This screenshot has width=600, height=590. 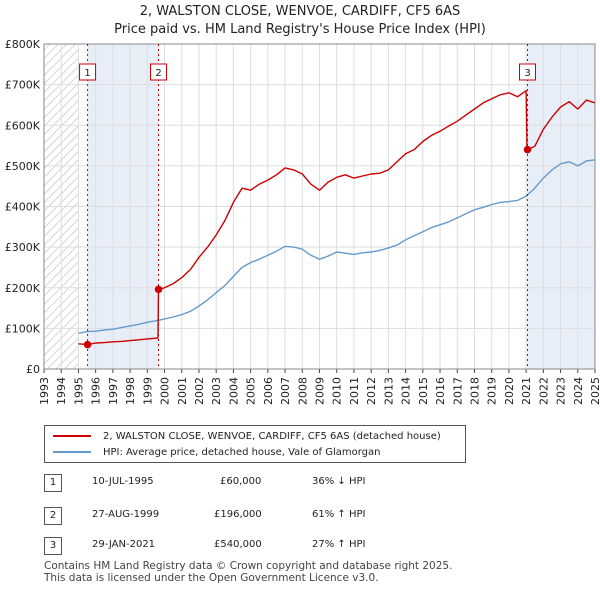 I want to click on x-tick-label: 1995, so click(x=78, y=391).